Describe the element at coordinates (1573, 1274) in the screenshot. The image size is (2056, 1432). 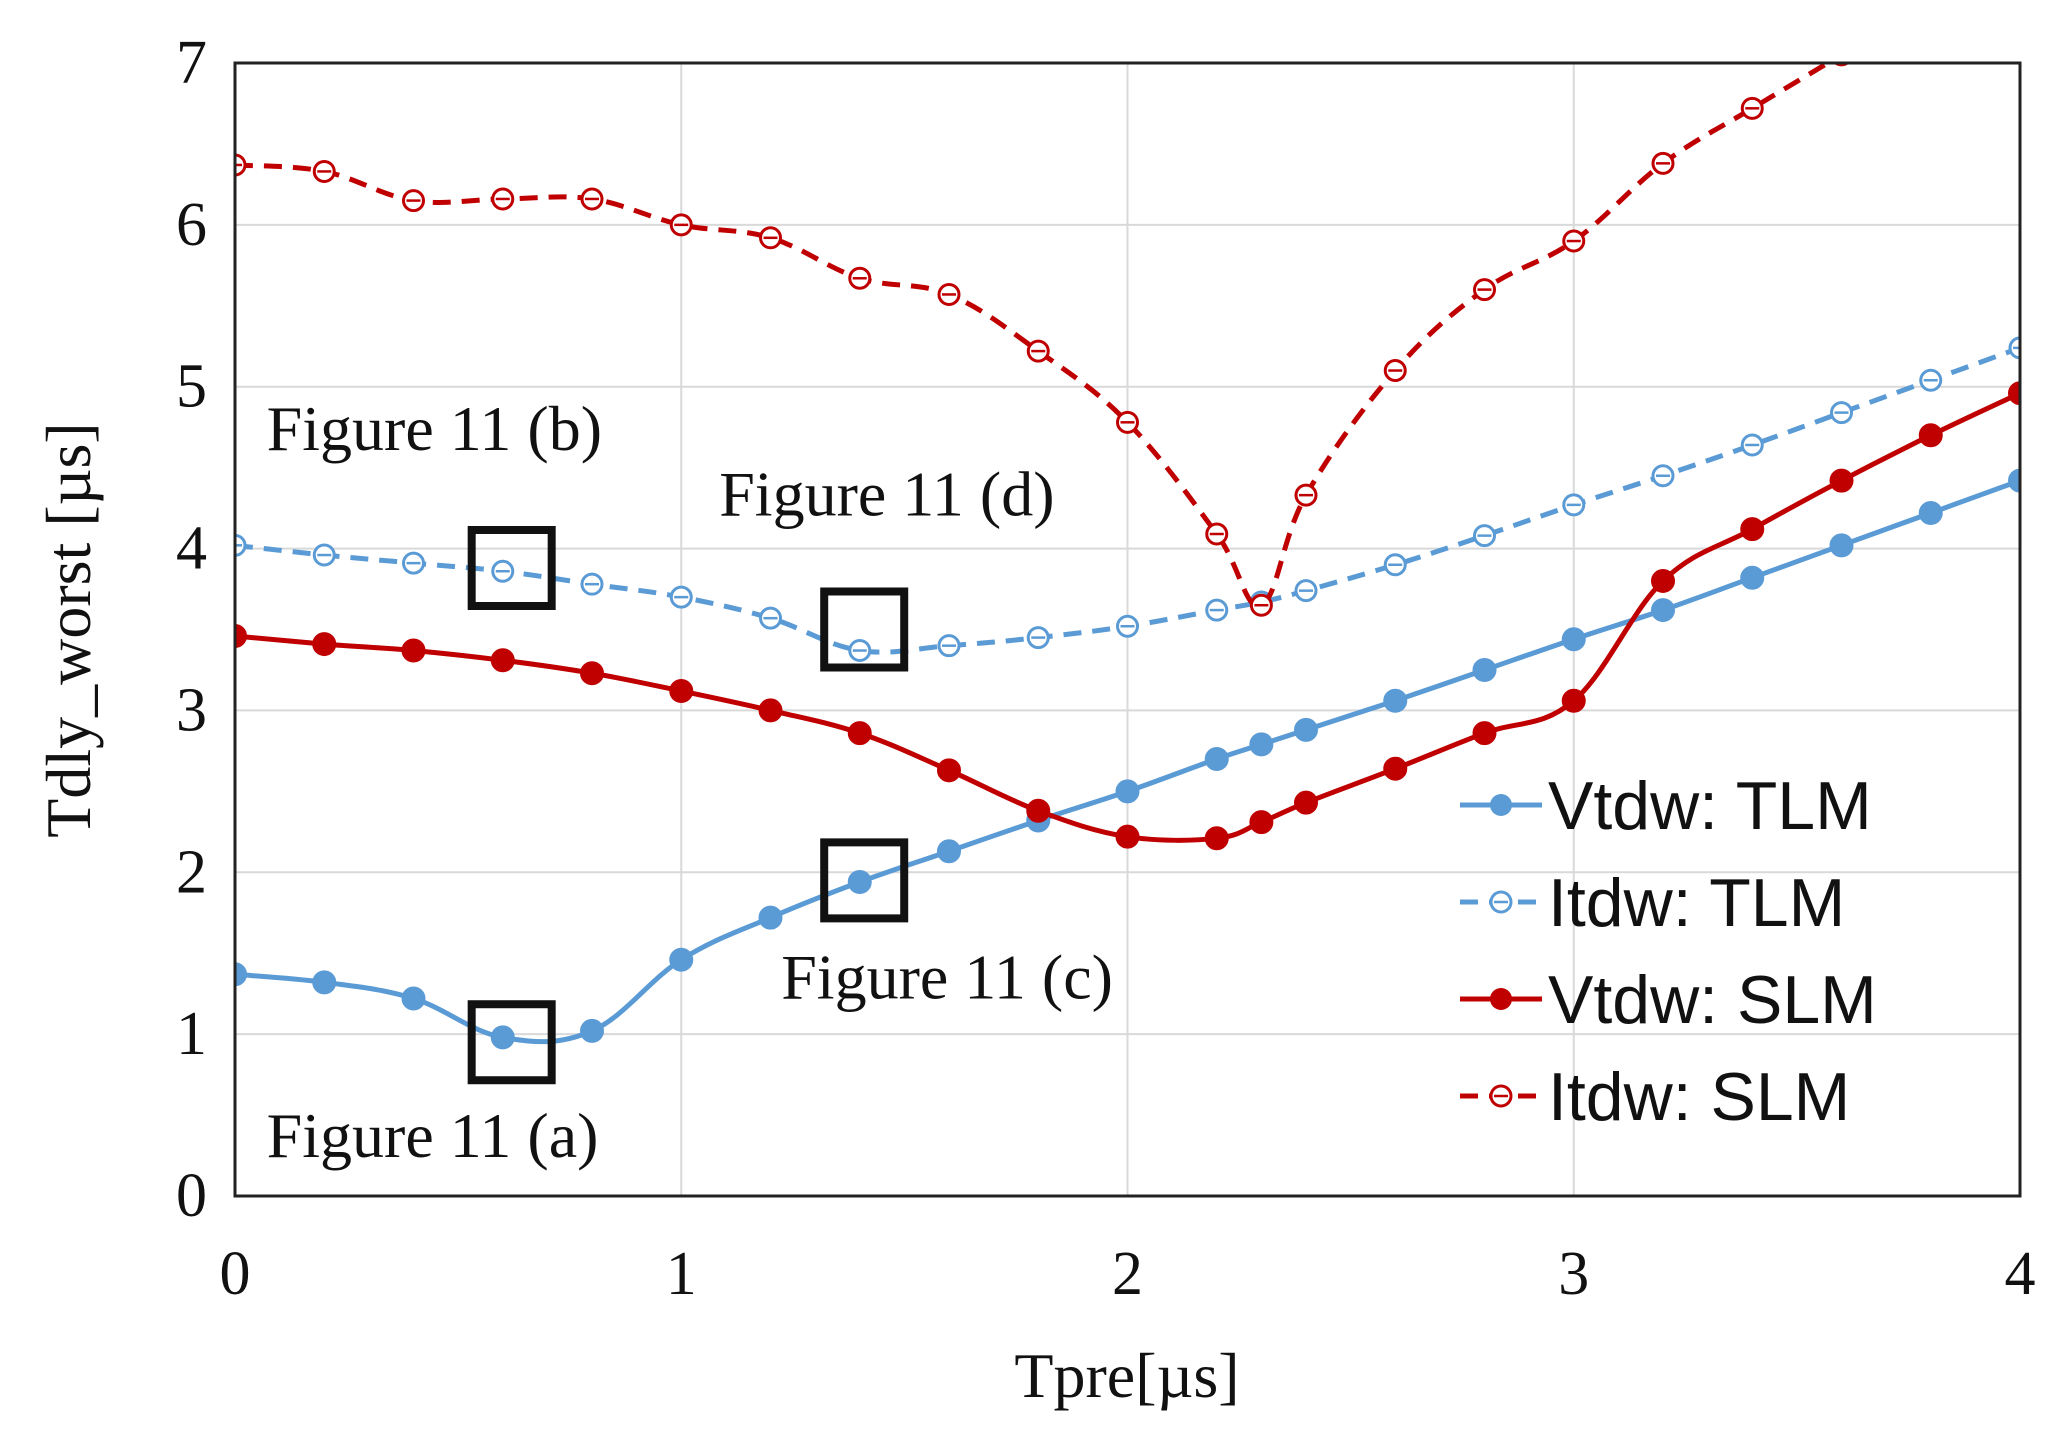
I see `x-tick-label: 3` at that location.